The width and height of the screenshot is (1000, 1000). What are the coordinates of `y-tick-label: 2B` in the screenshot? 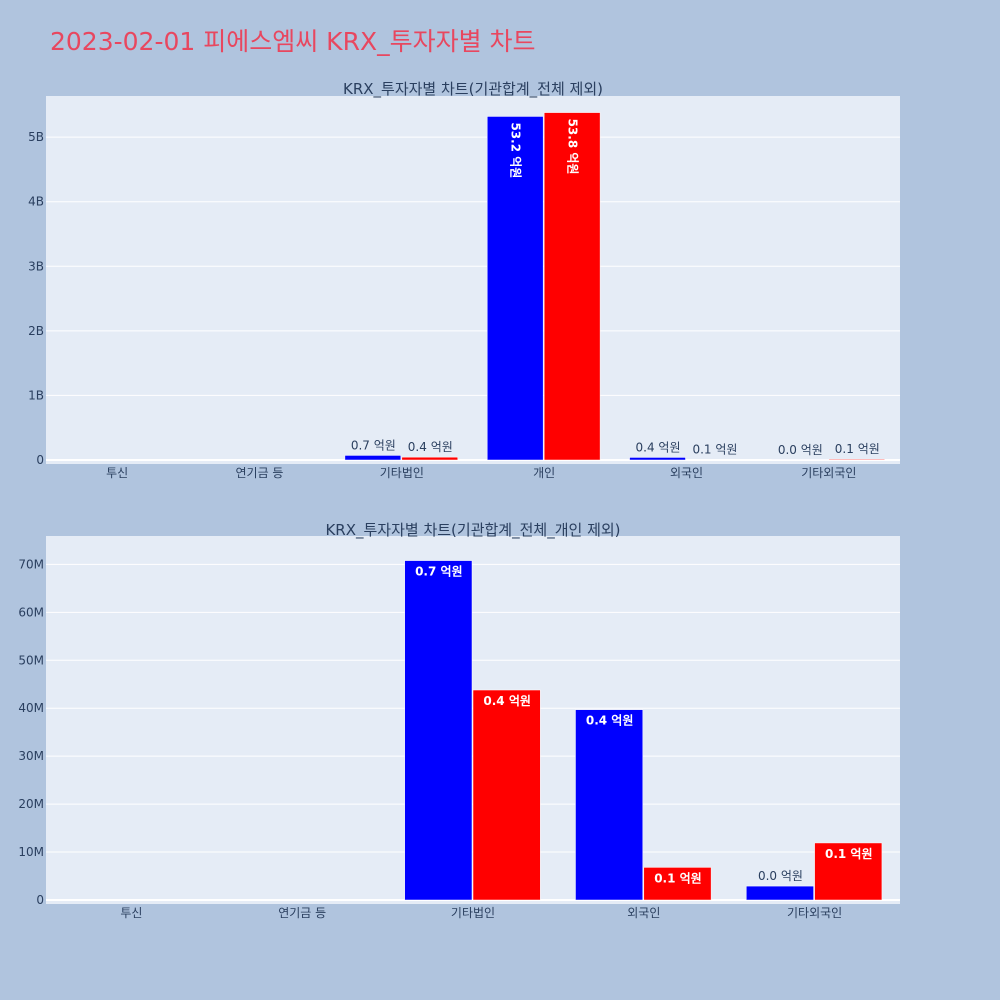 It's located at (36, 331).